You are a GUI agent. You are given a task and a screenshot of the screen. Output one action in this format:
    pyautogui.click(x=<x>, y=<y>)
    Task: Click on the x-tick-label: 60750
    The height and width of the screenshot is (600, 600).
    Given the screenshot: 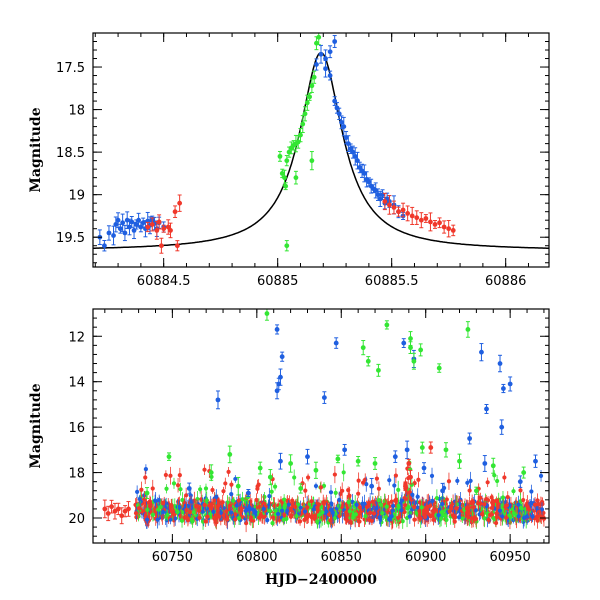 What is the action you would take?
    pyautogui.click(x=172, y=557)
    